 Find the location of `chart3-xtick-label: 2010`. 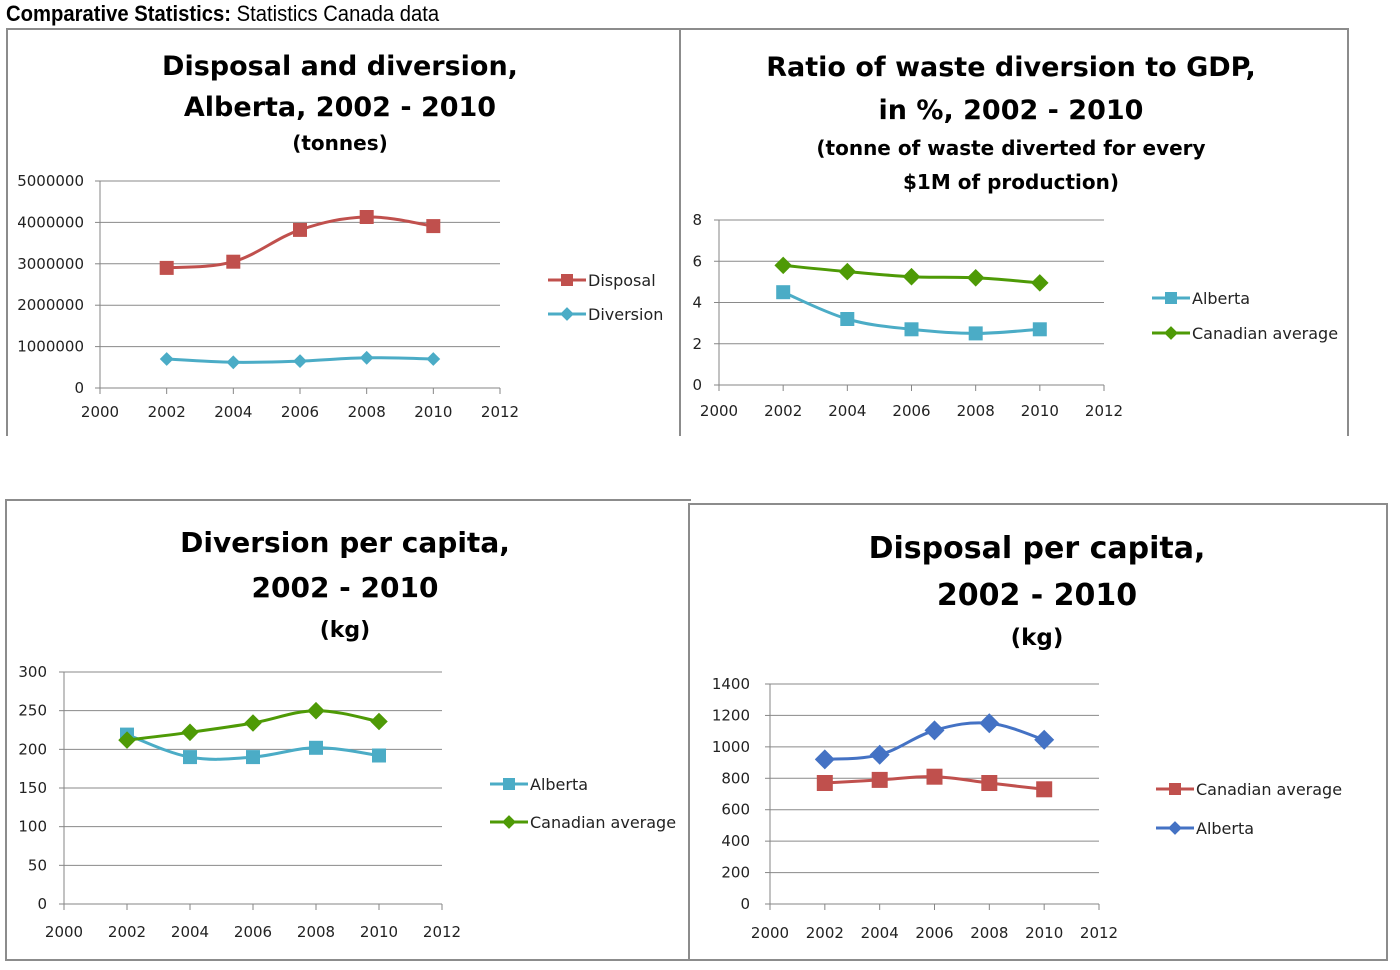

chart3-xtick-label: 2010 is located at coordinates (1044, 933).